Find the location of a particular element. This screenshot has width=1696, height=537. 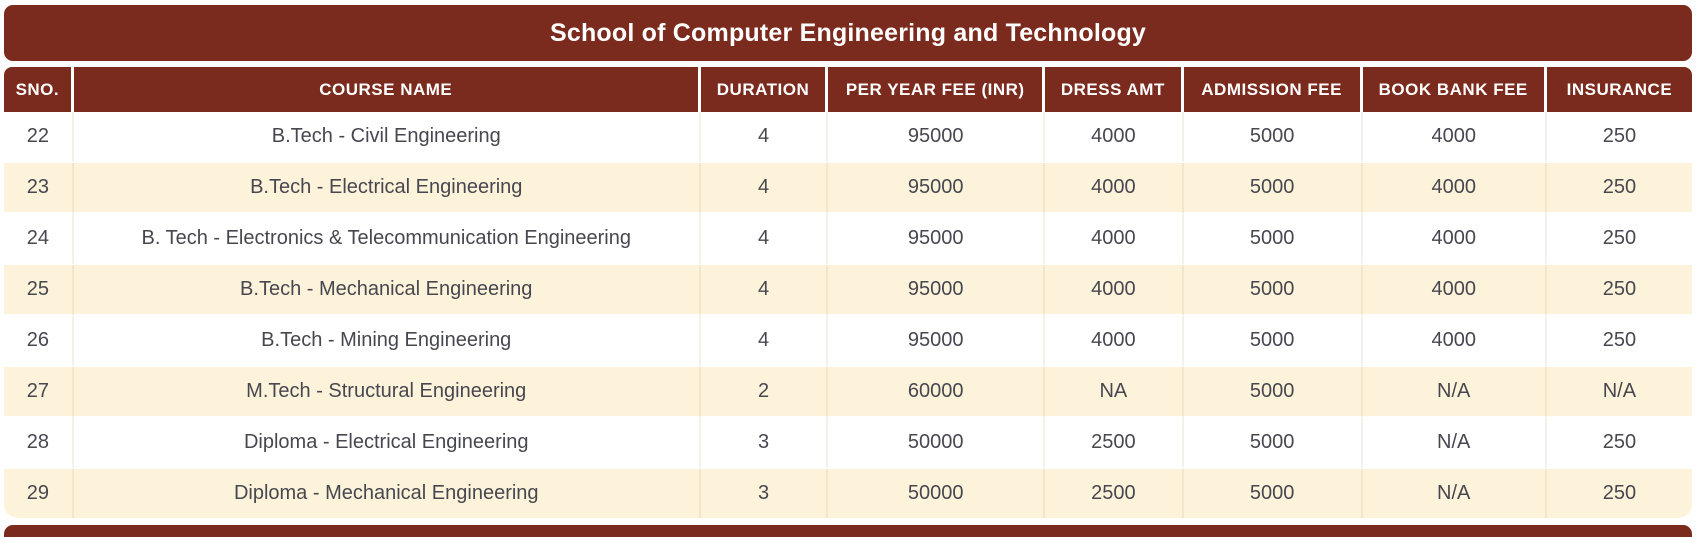

cell-course-name: B.Tech - Mechanical Engineering is located at coordinates (387, 290).